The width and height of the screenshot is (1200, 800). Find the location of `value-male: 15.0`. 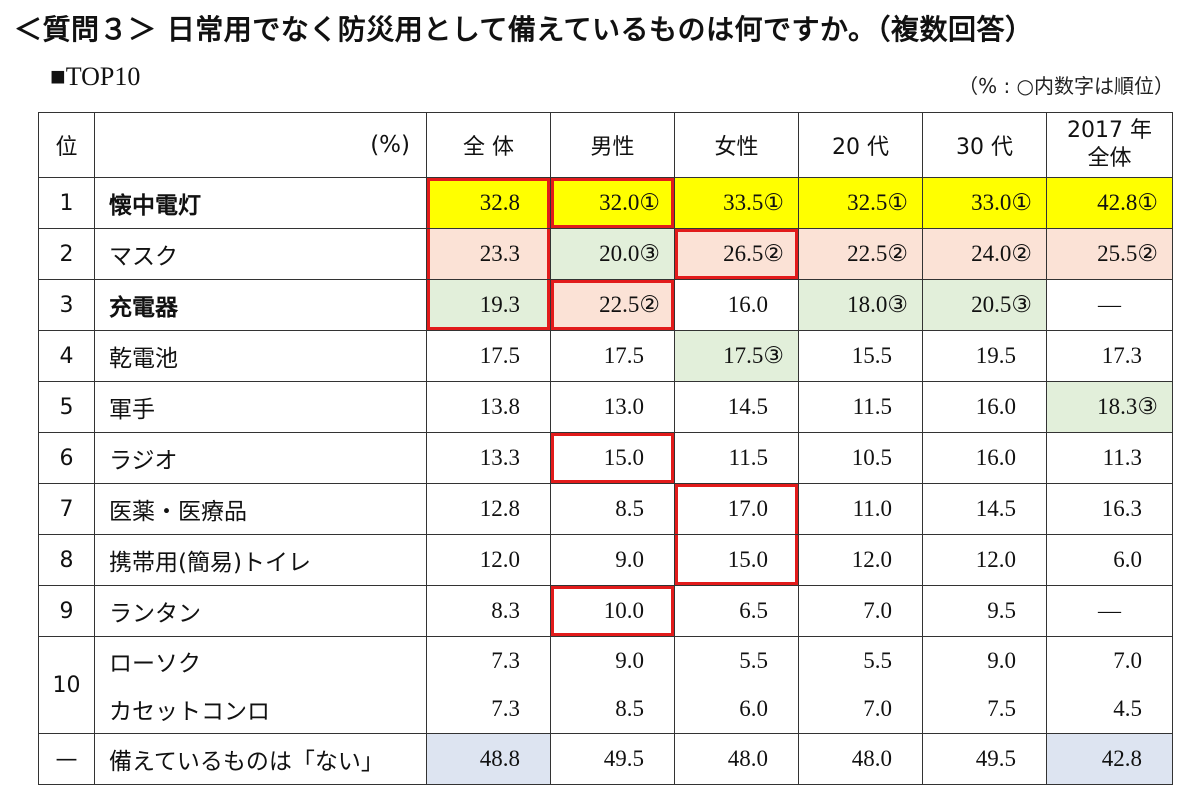

value-male: 15.0 is located at coordinates (612, 458).